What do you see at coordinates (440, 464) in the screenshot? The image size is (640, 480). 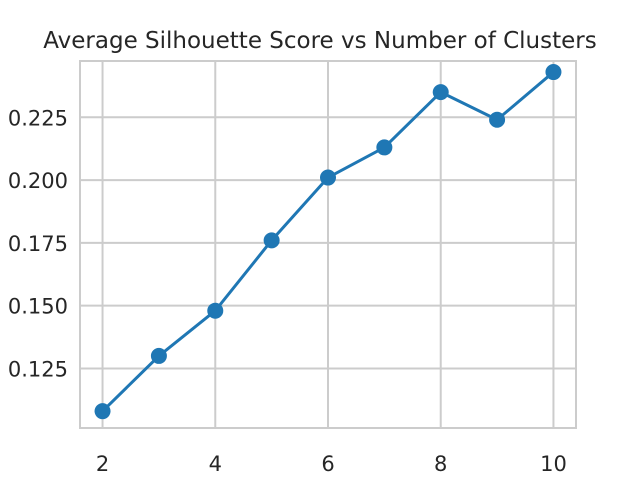 I see `x-tick-label: 8` at bounding box center [440, 464].